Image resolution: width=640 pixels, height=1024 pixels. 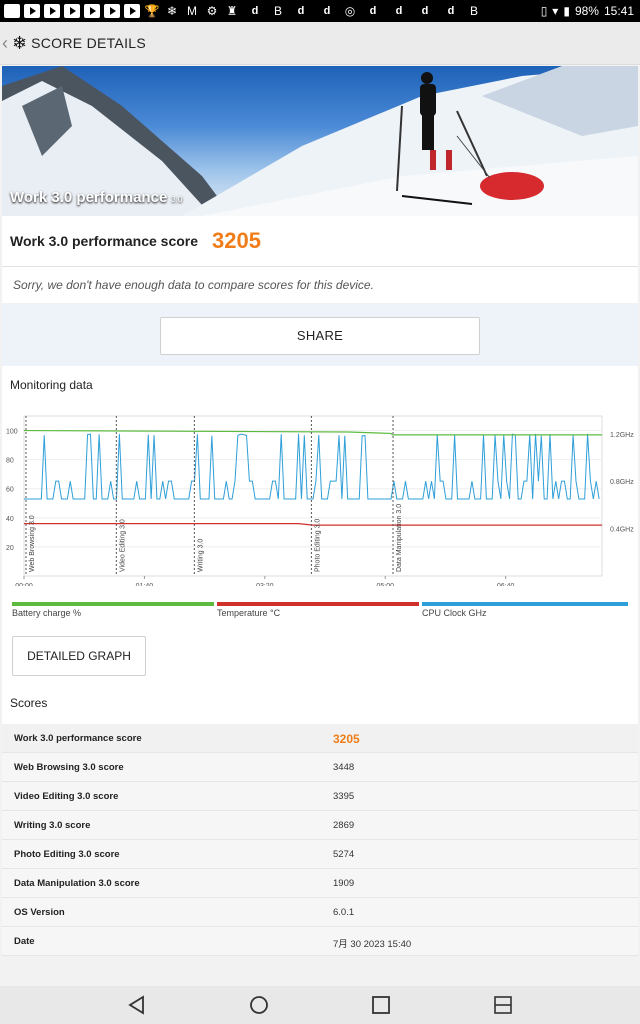 I want to click on battery-icon: ▮, so click(x=566, y=11).